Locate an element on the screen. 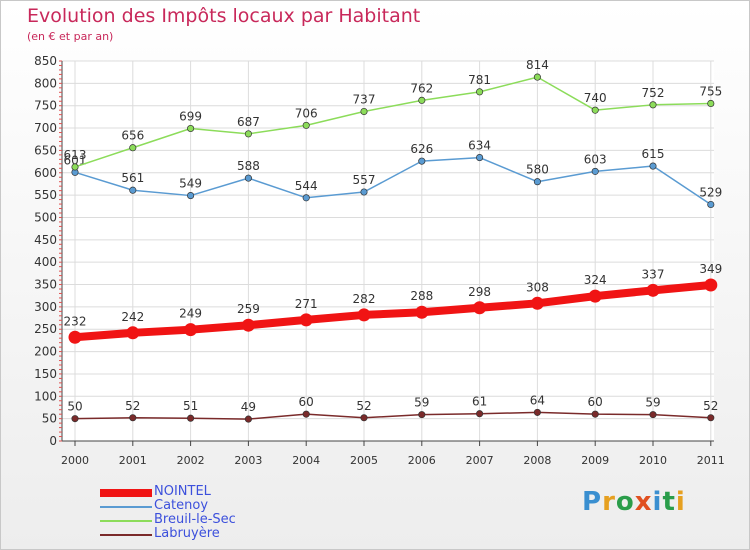 Image resolution: width=750 pixels, height=550 pixels. x-tick-label: 2010 is located at coordinates (653, 460).